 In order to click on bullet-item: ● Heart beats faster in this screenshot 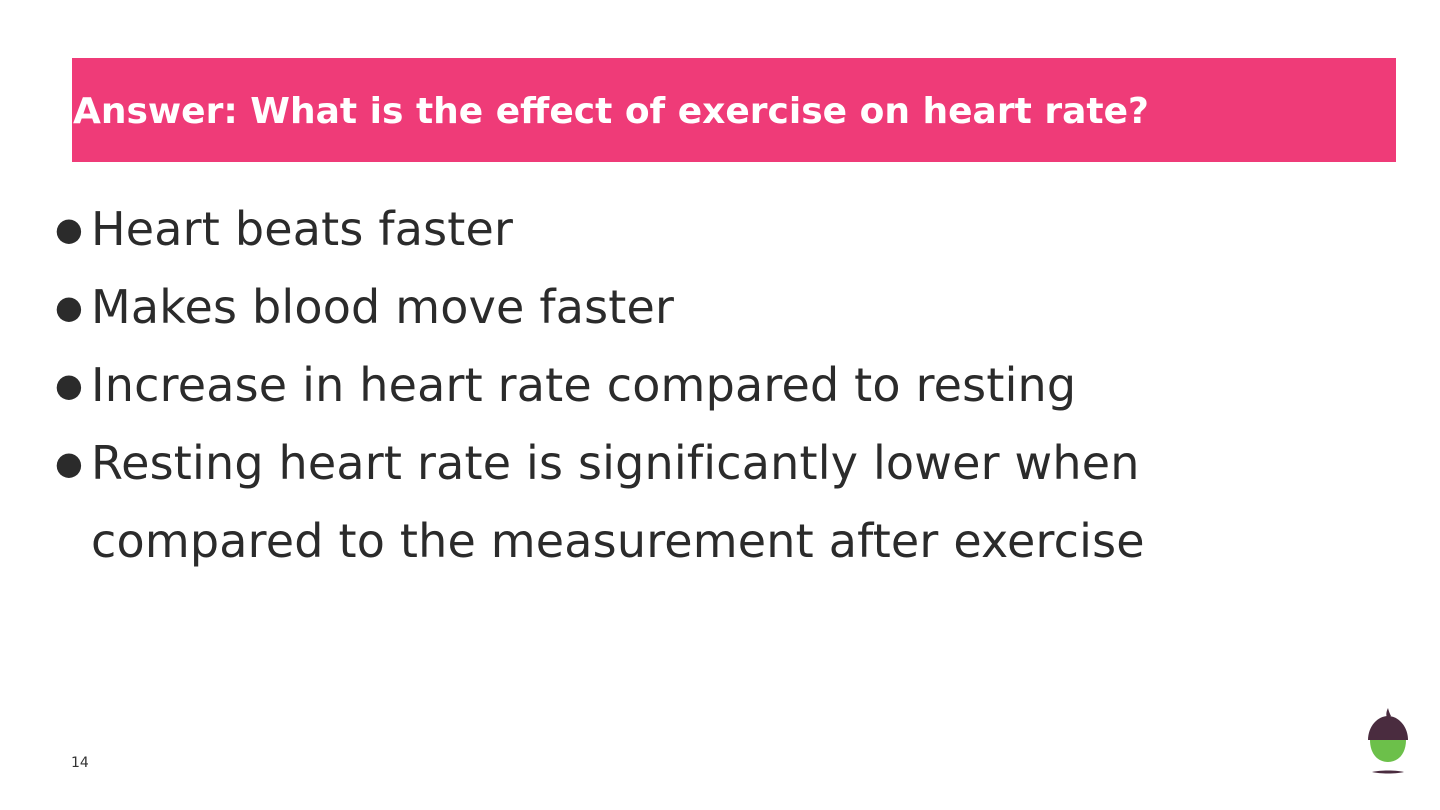, I will do `click(605, 229)`.